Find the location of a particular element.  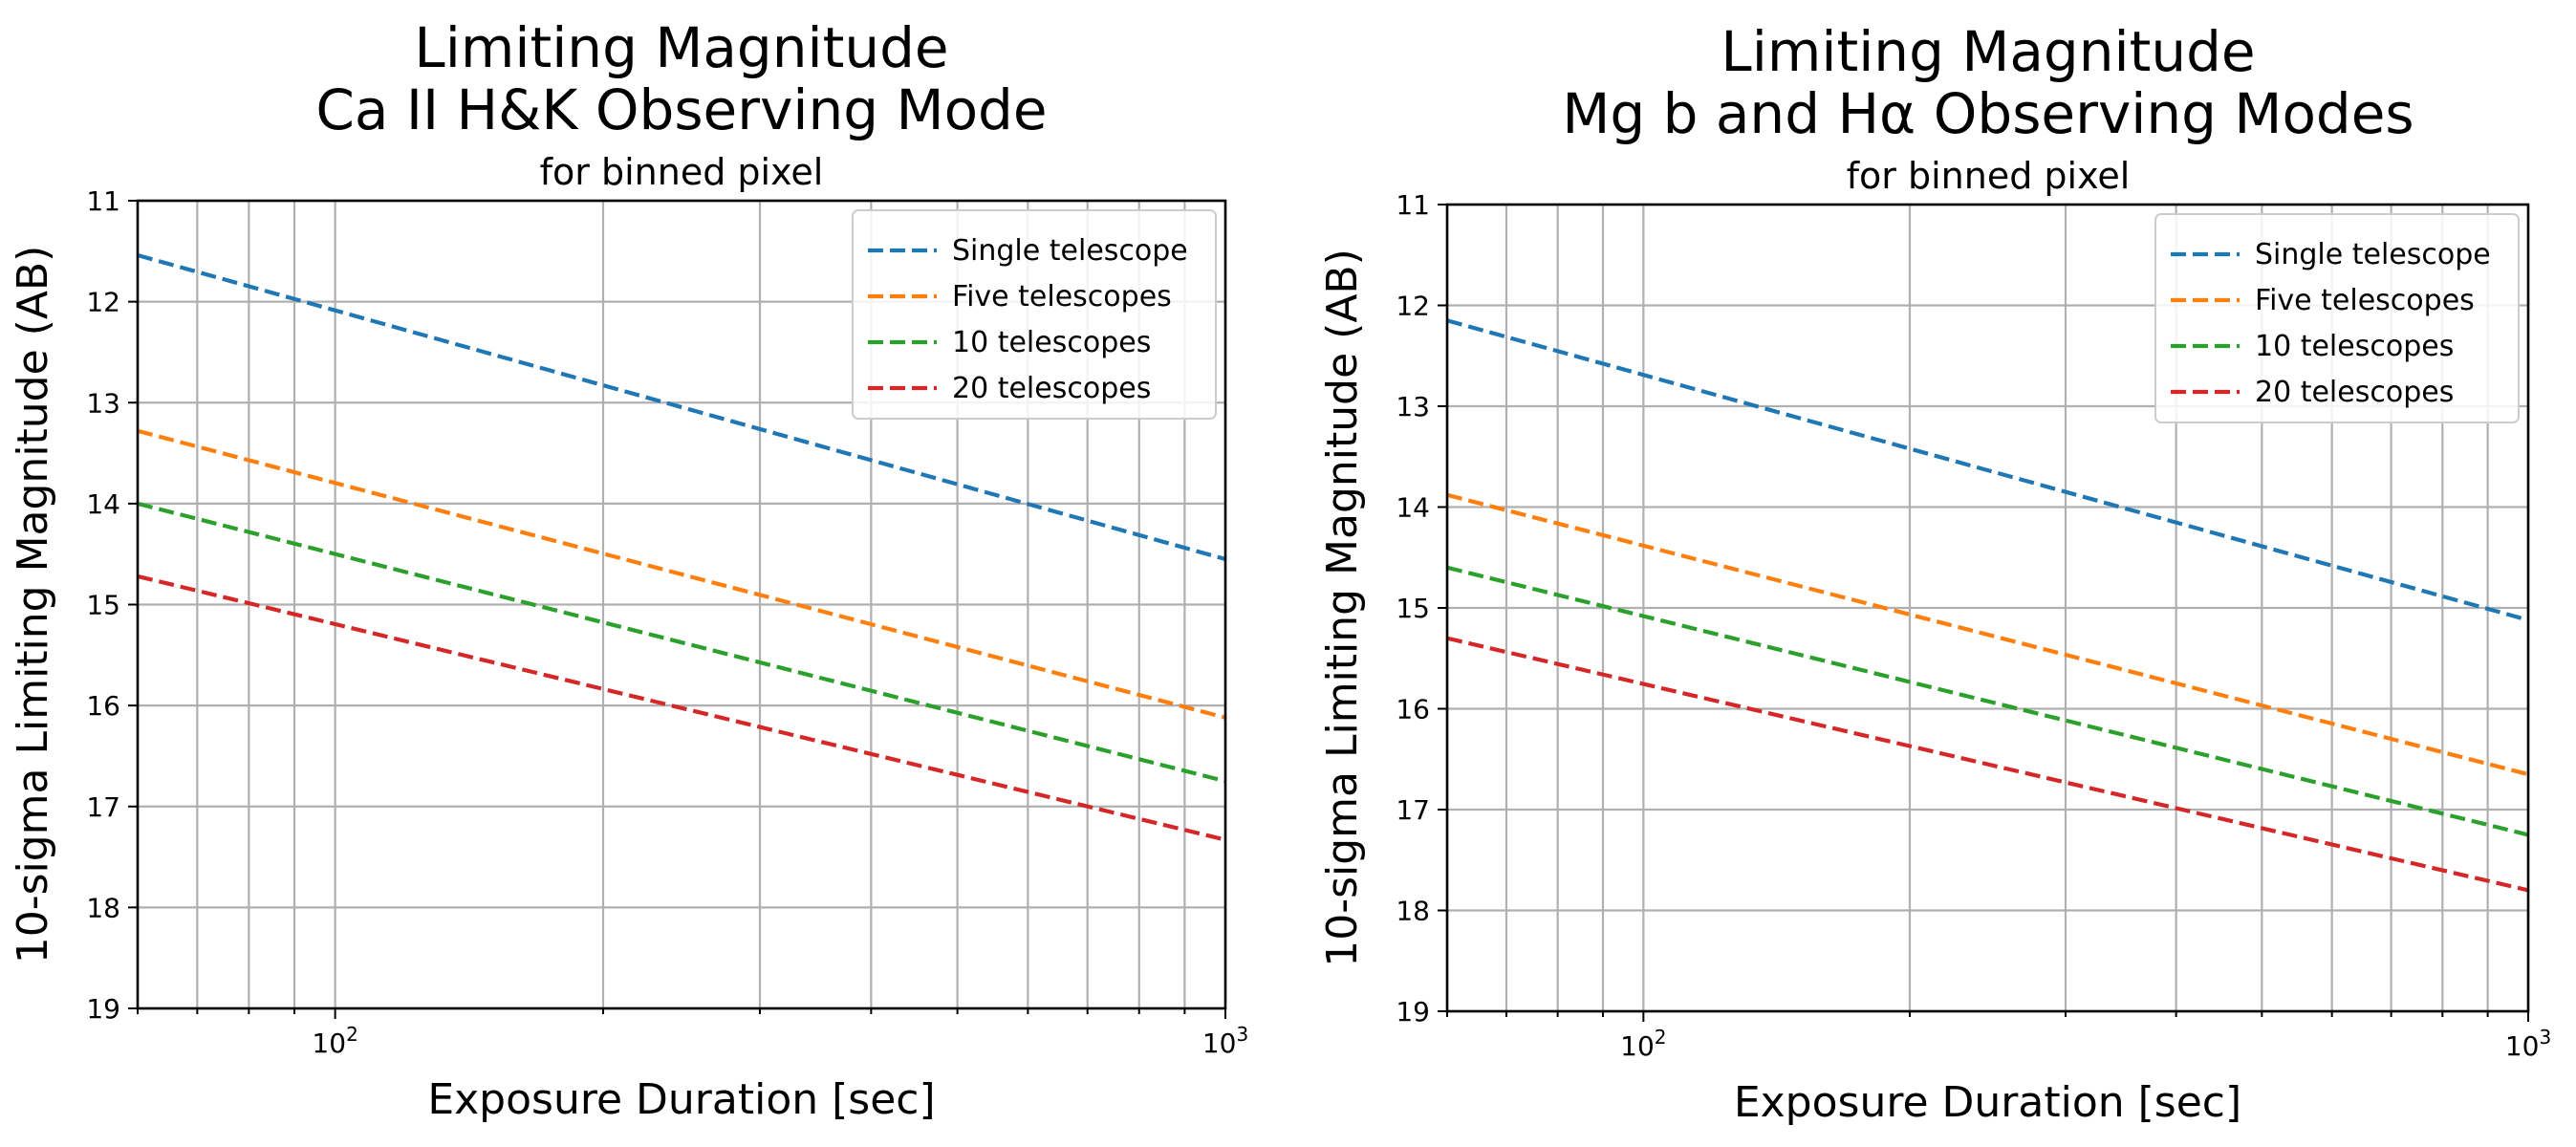

chart-title-mode: Ca II H&K Observing Mode is located at coordinates (681, 109).